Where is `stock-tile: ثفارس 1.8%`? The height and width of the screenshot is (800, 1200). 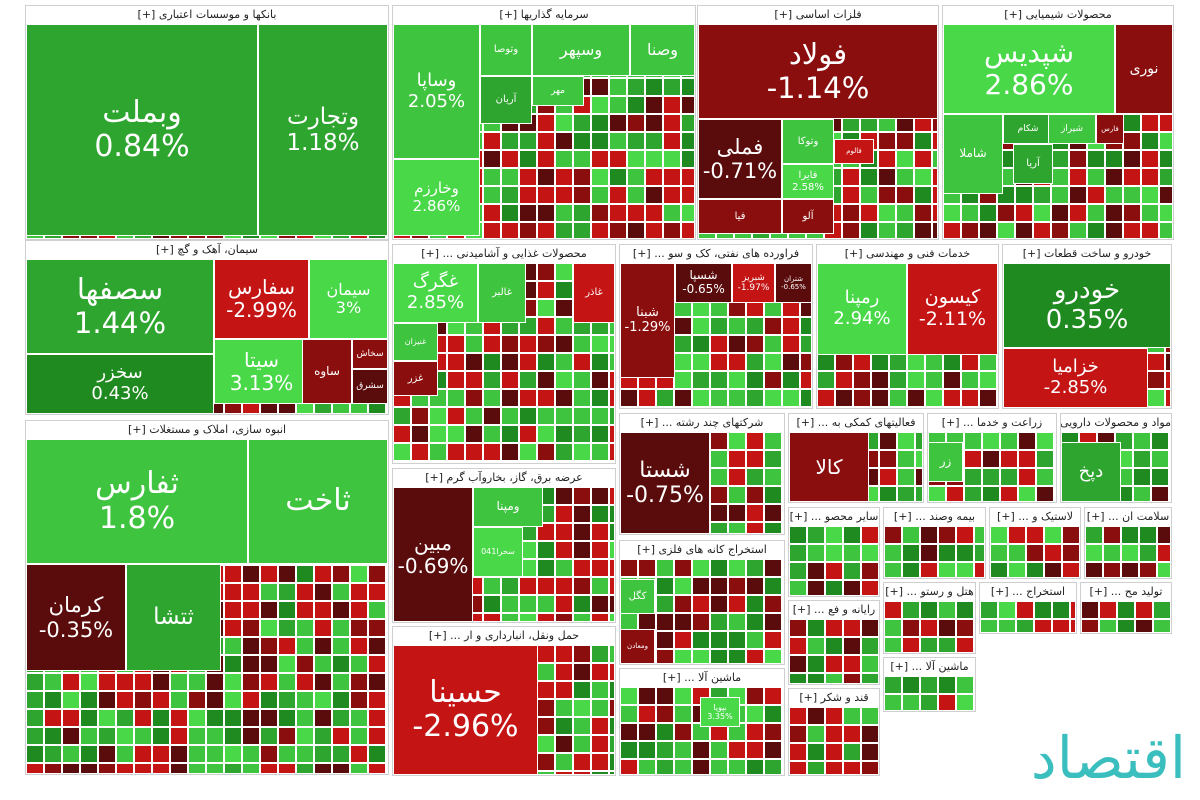 stock-tile: ثفارس 1.8% is located at coordinates (137, 501).